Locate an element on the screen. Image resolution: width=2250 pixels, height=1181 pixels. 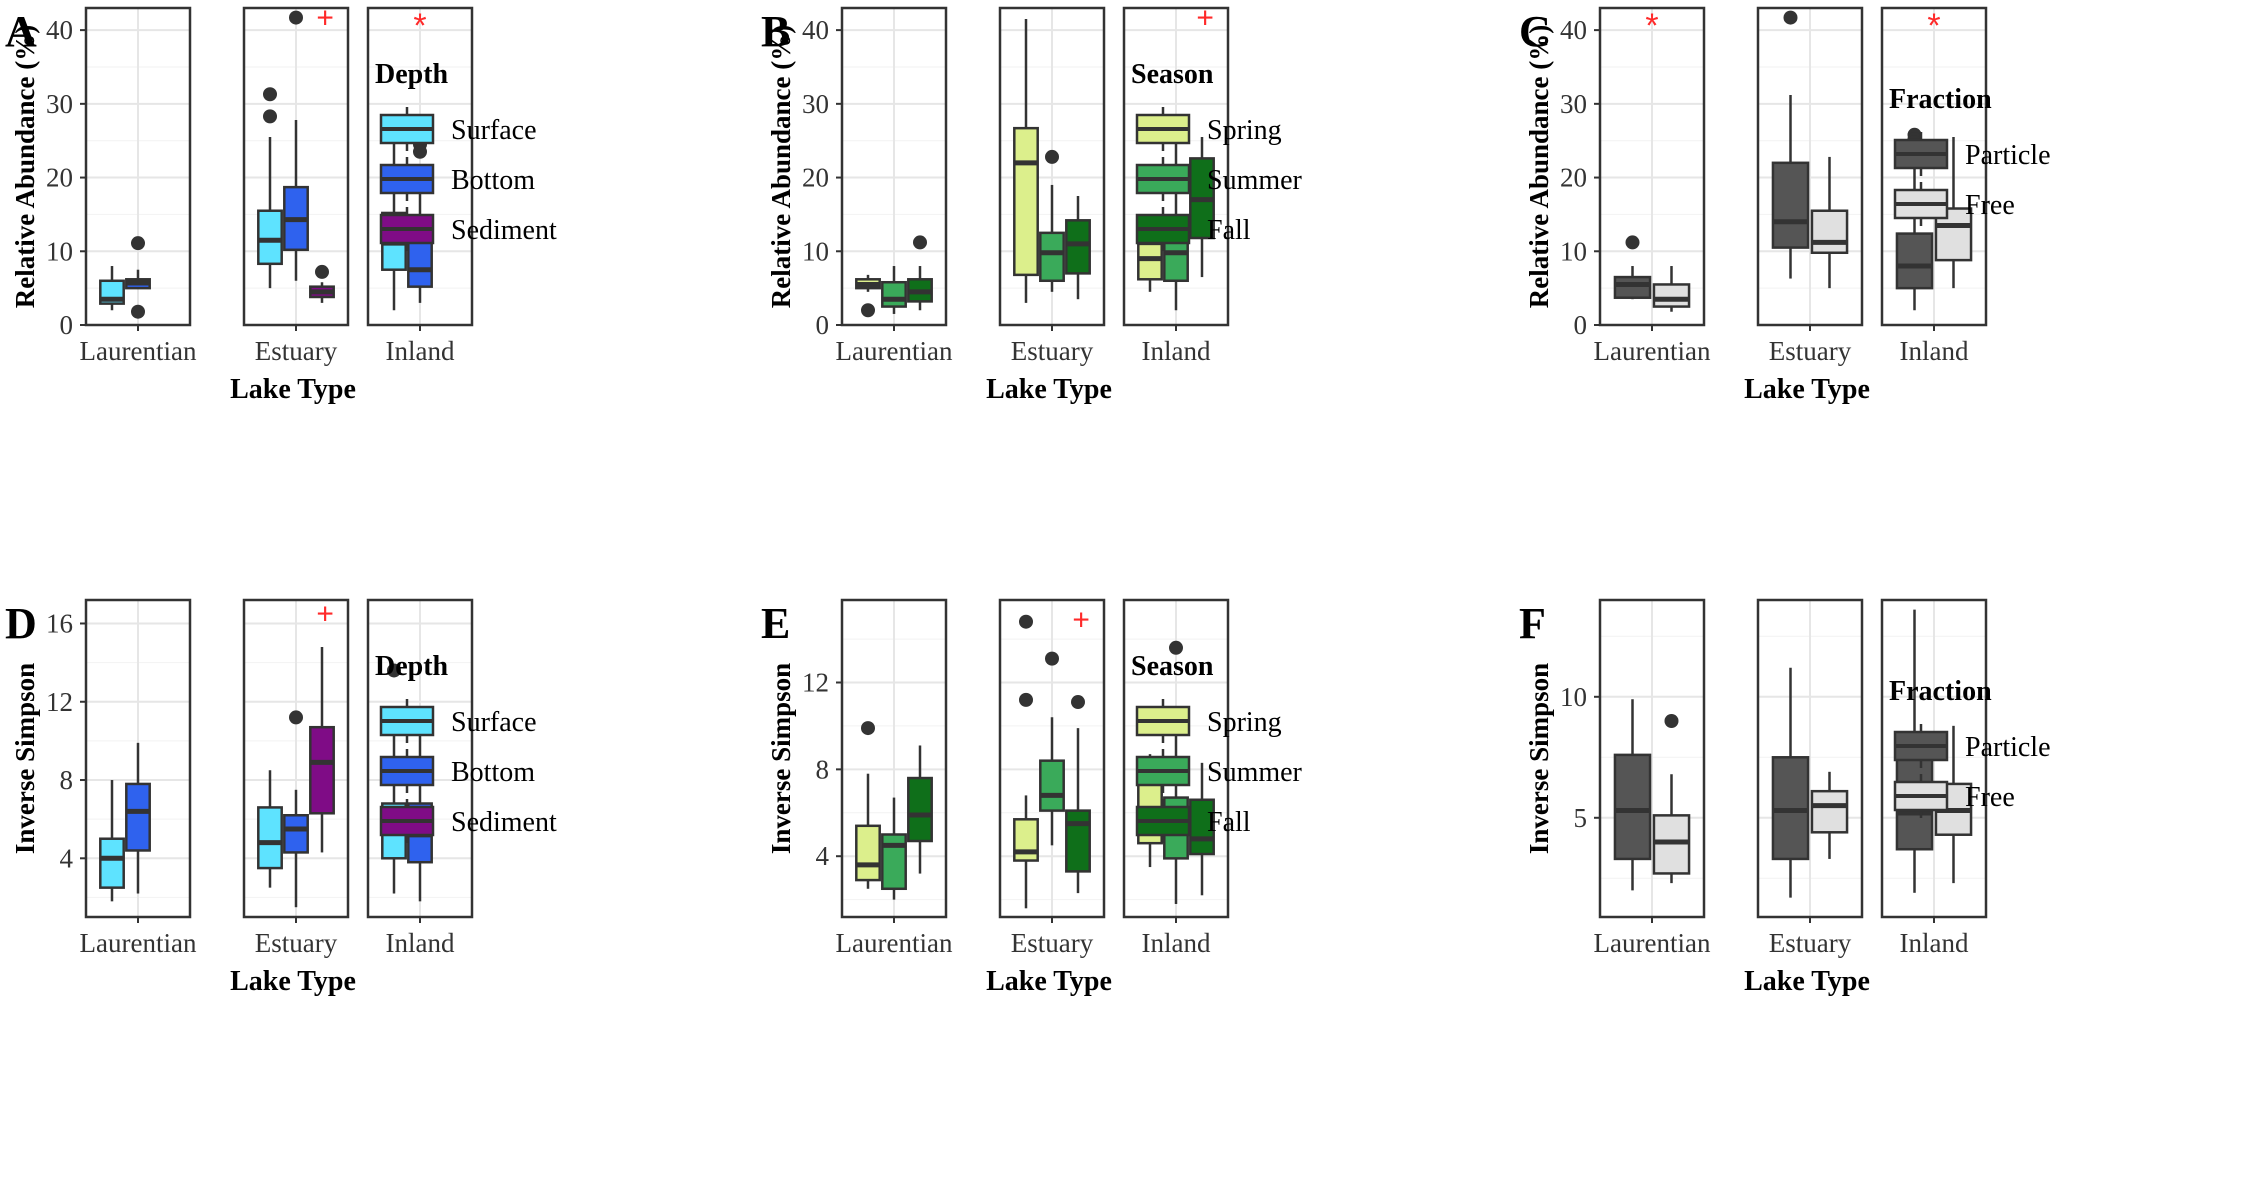
y-tick-label: 40 is located at coordinates (815, 30).